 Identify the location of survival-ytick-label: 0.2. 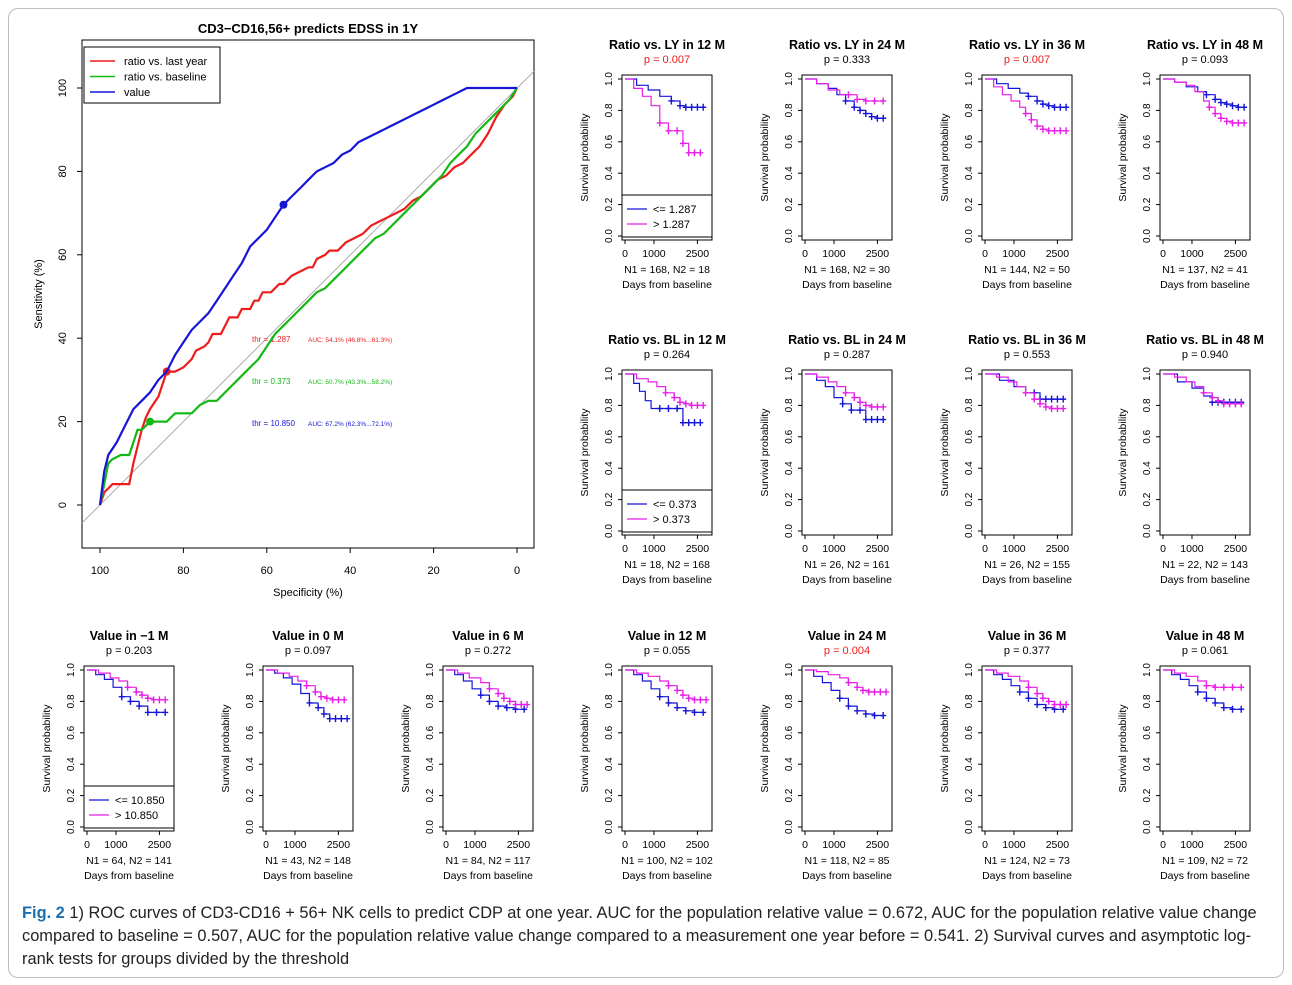
(250, 795).